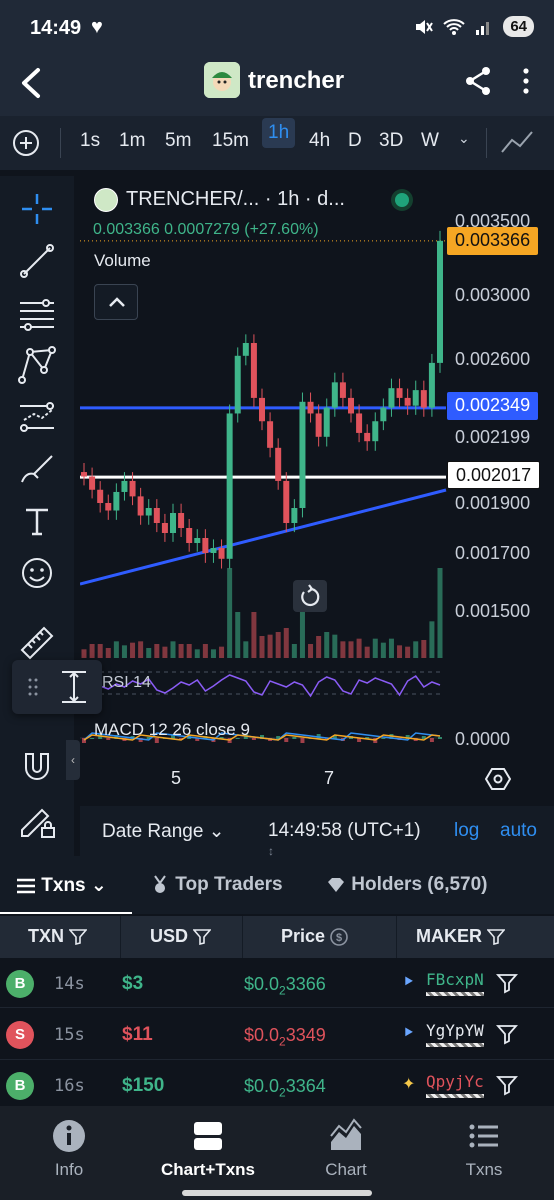 This screenshot has width=554, height=1200. What do you see at coordinates (57, 687) in the screenshot?
I see `measure-tool-popover` at bounding box center [57, 687].